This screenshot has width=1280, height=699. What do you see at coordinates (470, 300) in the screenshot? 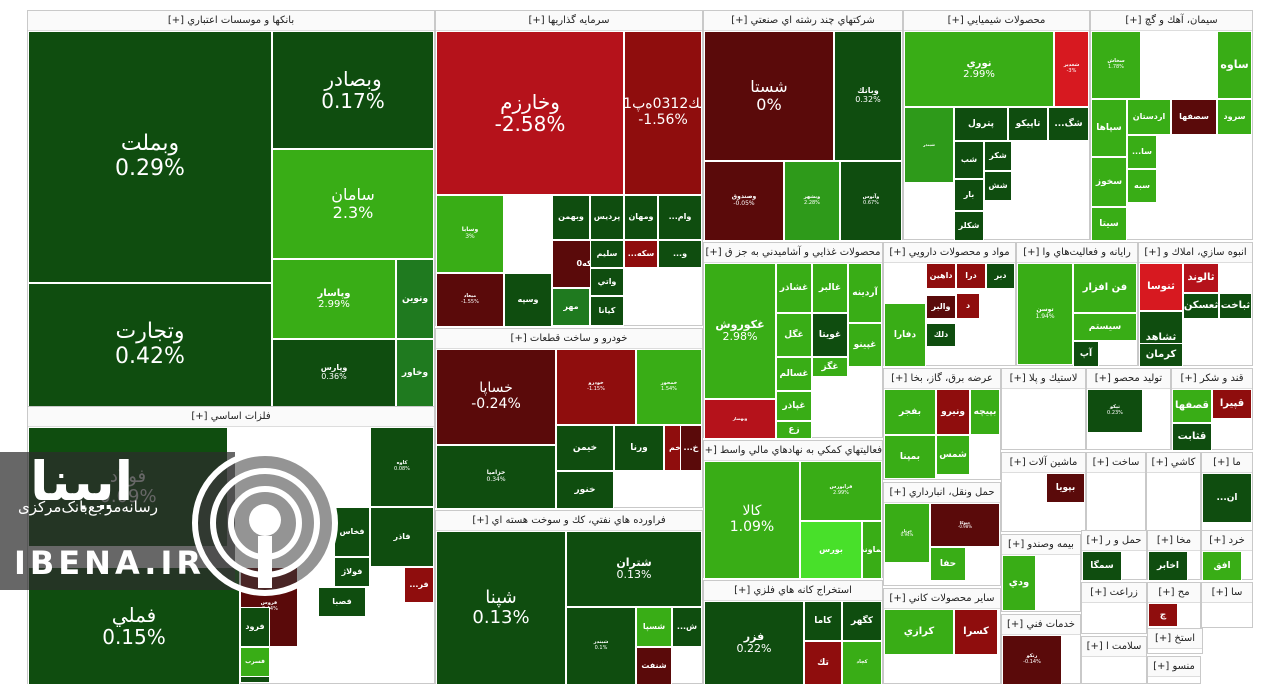
I see `stock-tile: ميعاد -1.55%` at bounding box center [470, 300].